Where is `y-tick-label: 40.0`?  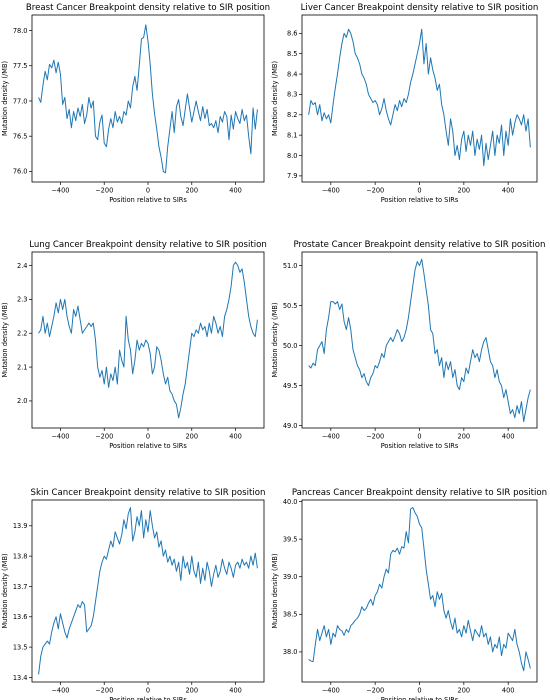 y-tick-label: 40.0 is located at coordinates (290, 502).